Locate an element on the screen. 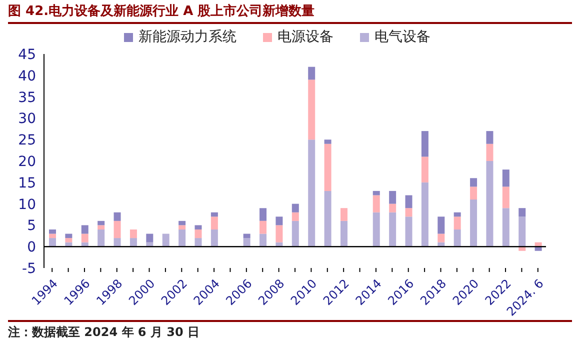 Image resolution: width=580 pixels, height=350 pixels. y-tick-label: -5 is located at coordinates (29, 268).